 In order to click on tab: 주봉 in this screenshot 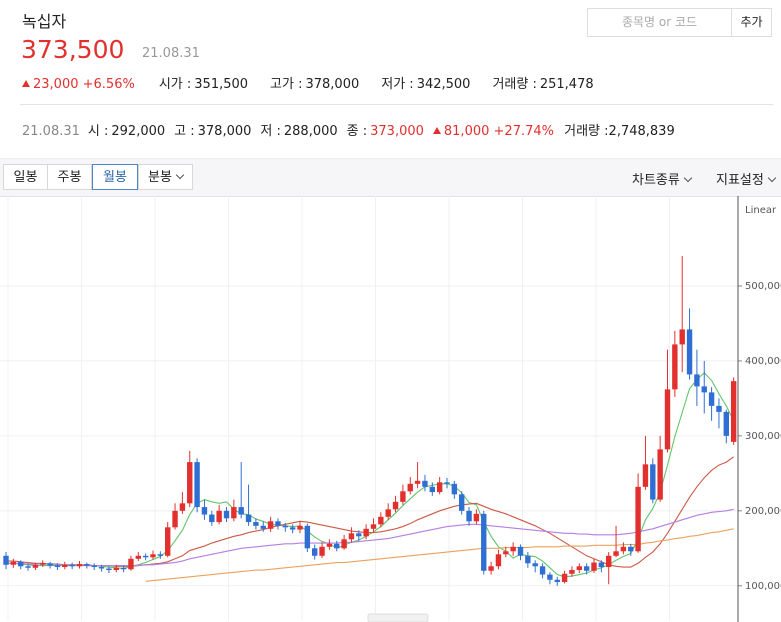, I will do `click(69, 177)`.